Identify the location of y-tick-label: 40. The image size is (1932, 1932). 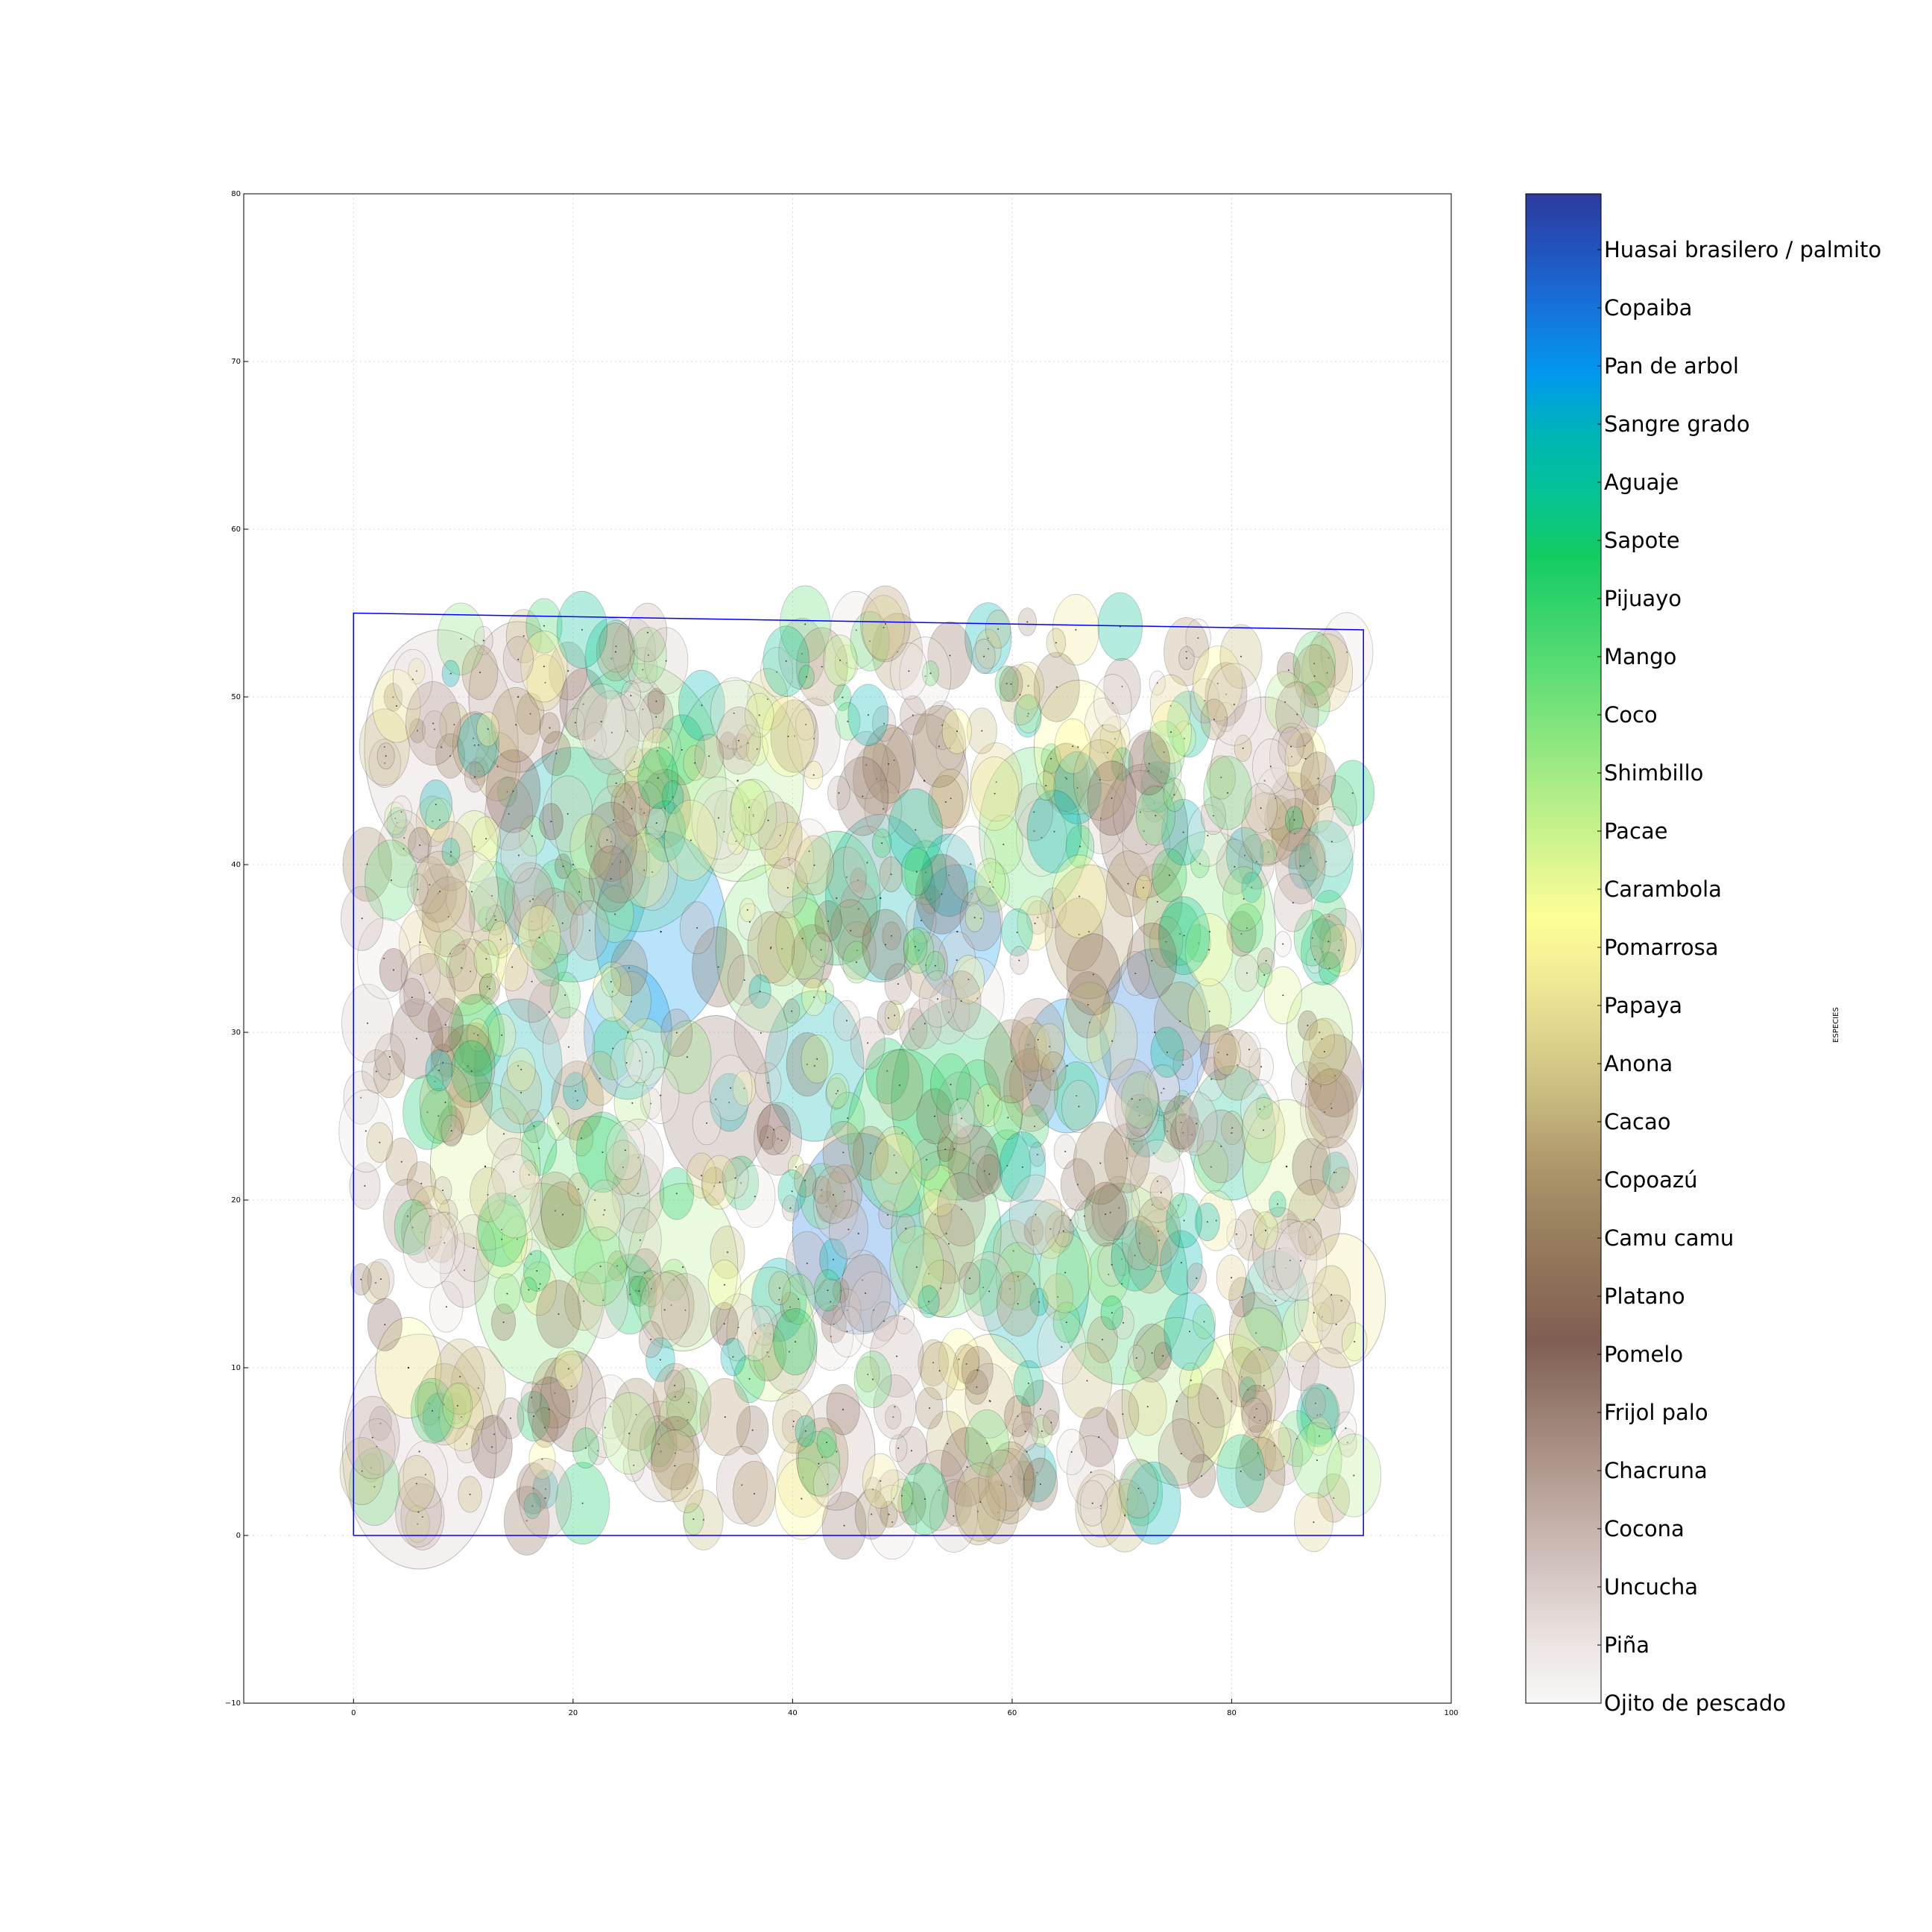
(236, 865).